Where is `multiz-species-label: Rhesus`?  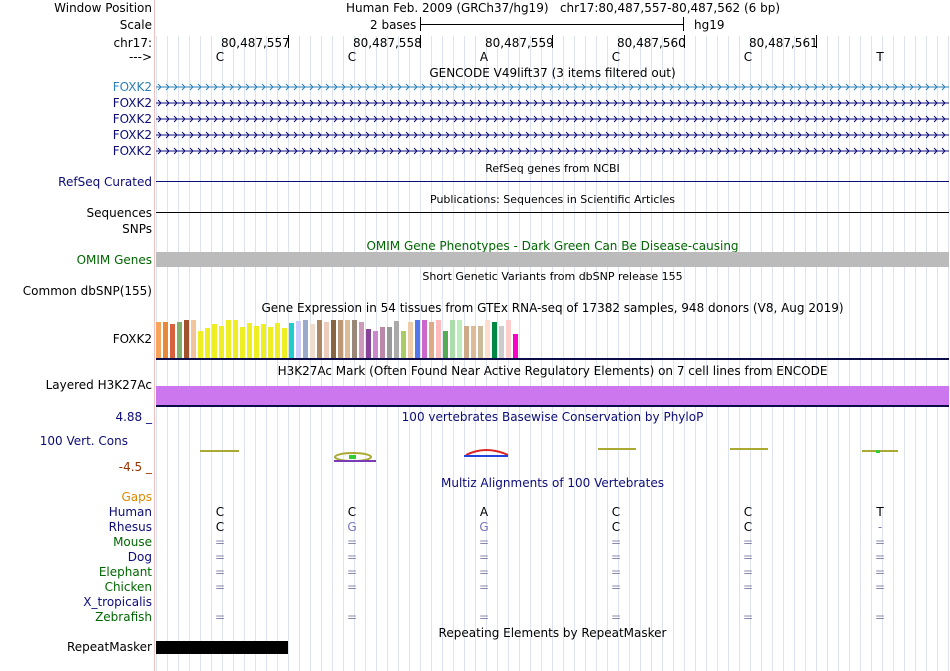 multiz-species-label: Rhesus is located at coordinates (130, 527).